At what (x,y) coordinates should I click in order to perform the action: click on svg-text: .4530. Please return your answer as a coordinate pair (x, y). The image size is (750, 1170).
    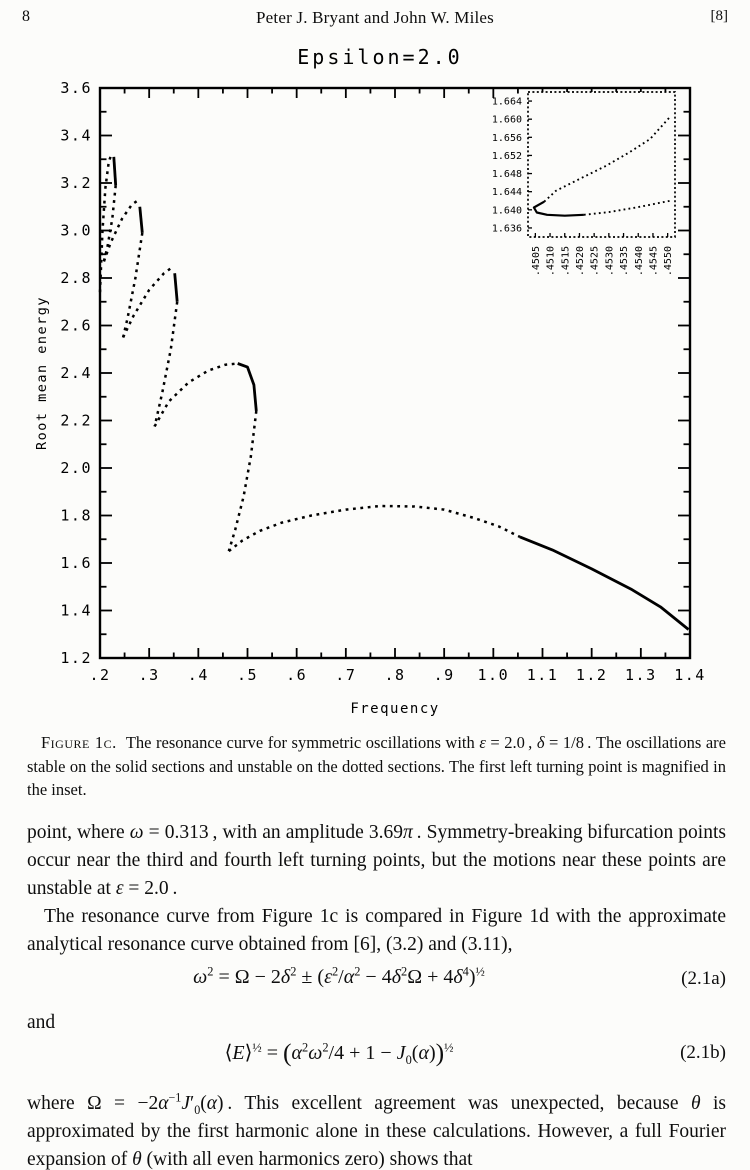
    Looking at the image, I should click on (609, 261).